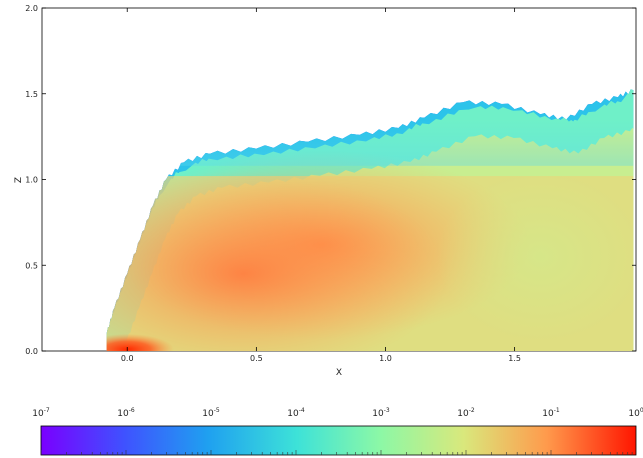 This screenshot has width=643, height=458. Describe the element at coordinates (551, 413) in the screenshot. I see `colorbar-tick-label: 10⁻¹` at that location.